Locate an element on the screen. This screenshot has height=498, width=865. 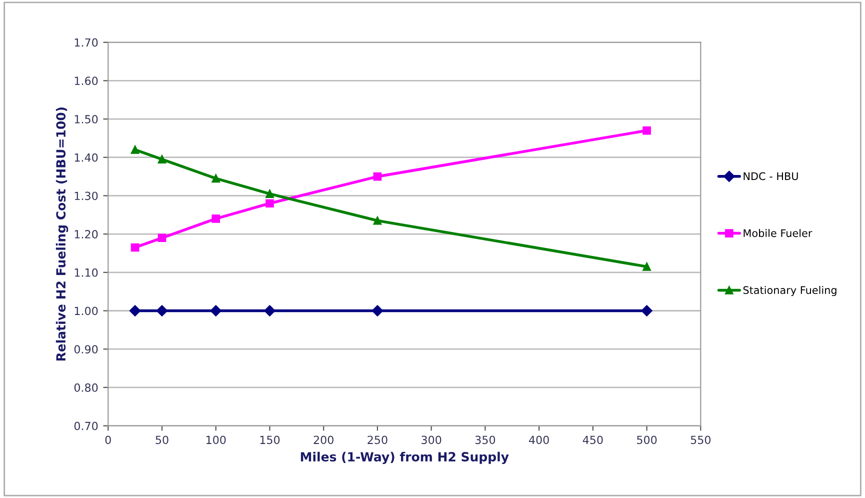
x-tick-label: 350 is located at coordinates (485, 440).